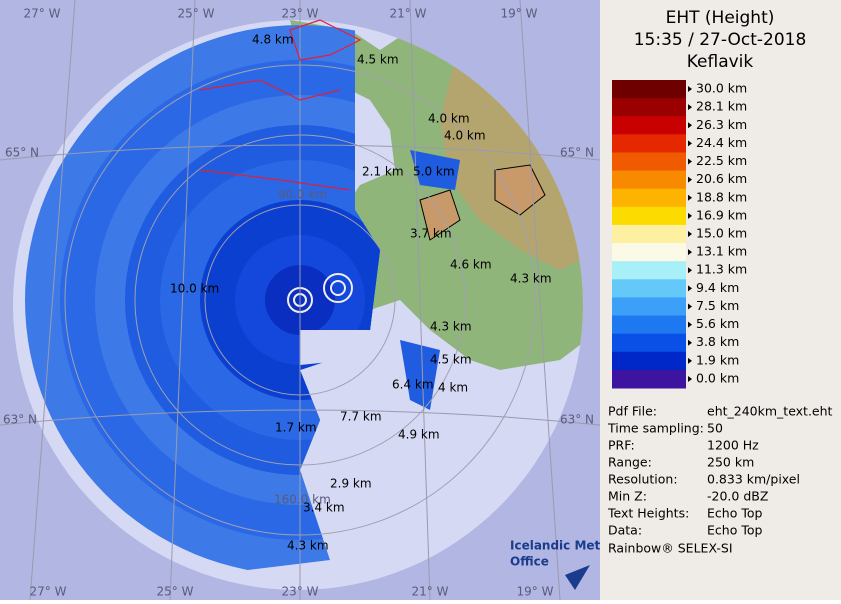 The width and height of the screenshot is (841, 604). What do you see at coordinates (413, 385) in the screenshot?
I see `echo-top-label: 6.4 km` at bounding box center [413, 385].